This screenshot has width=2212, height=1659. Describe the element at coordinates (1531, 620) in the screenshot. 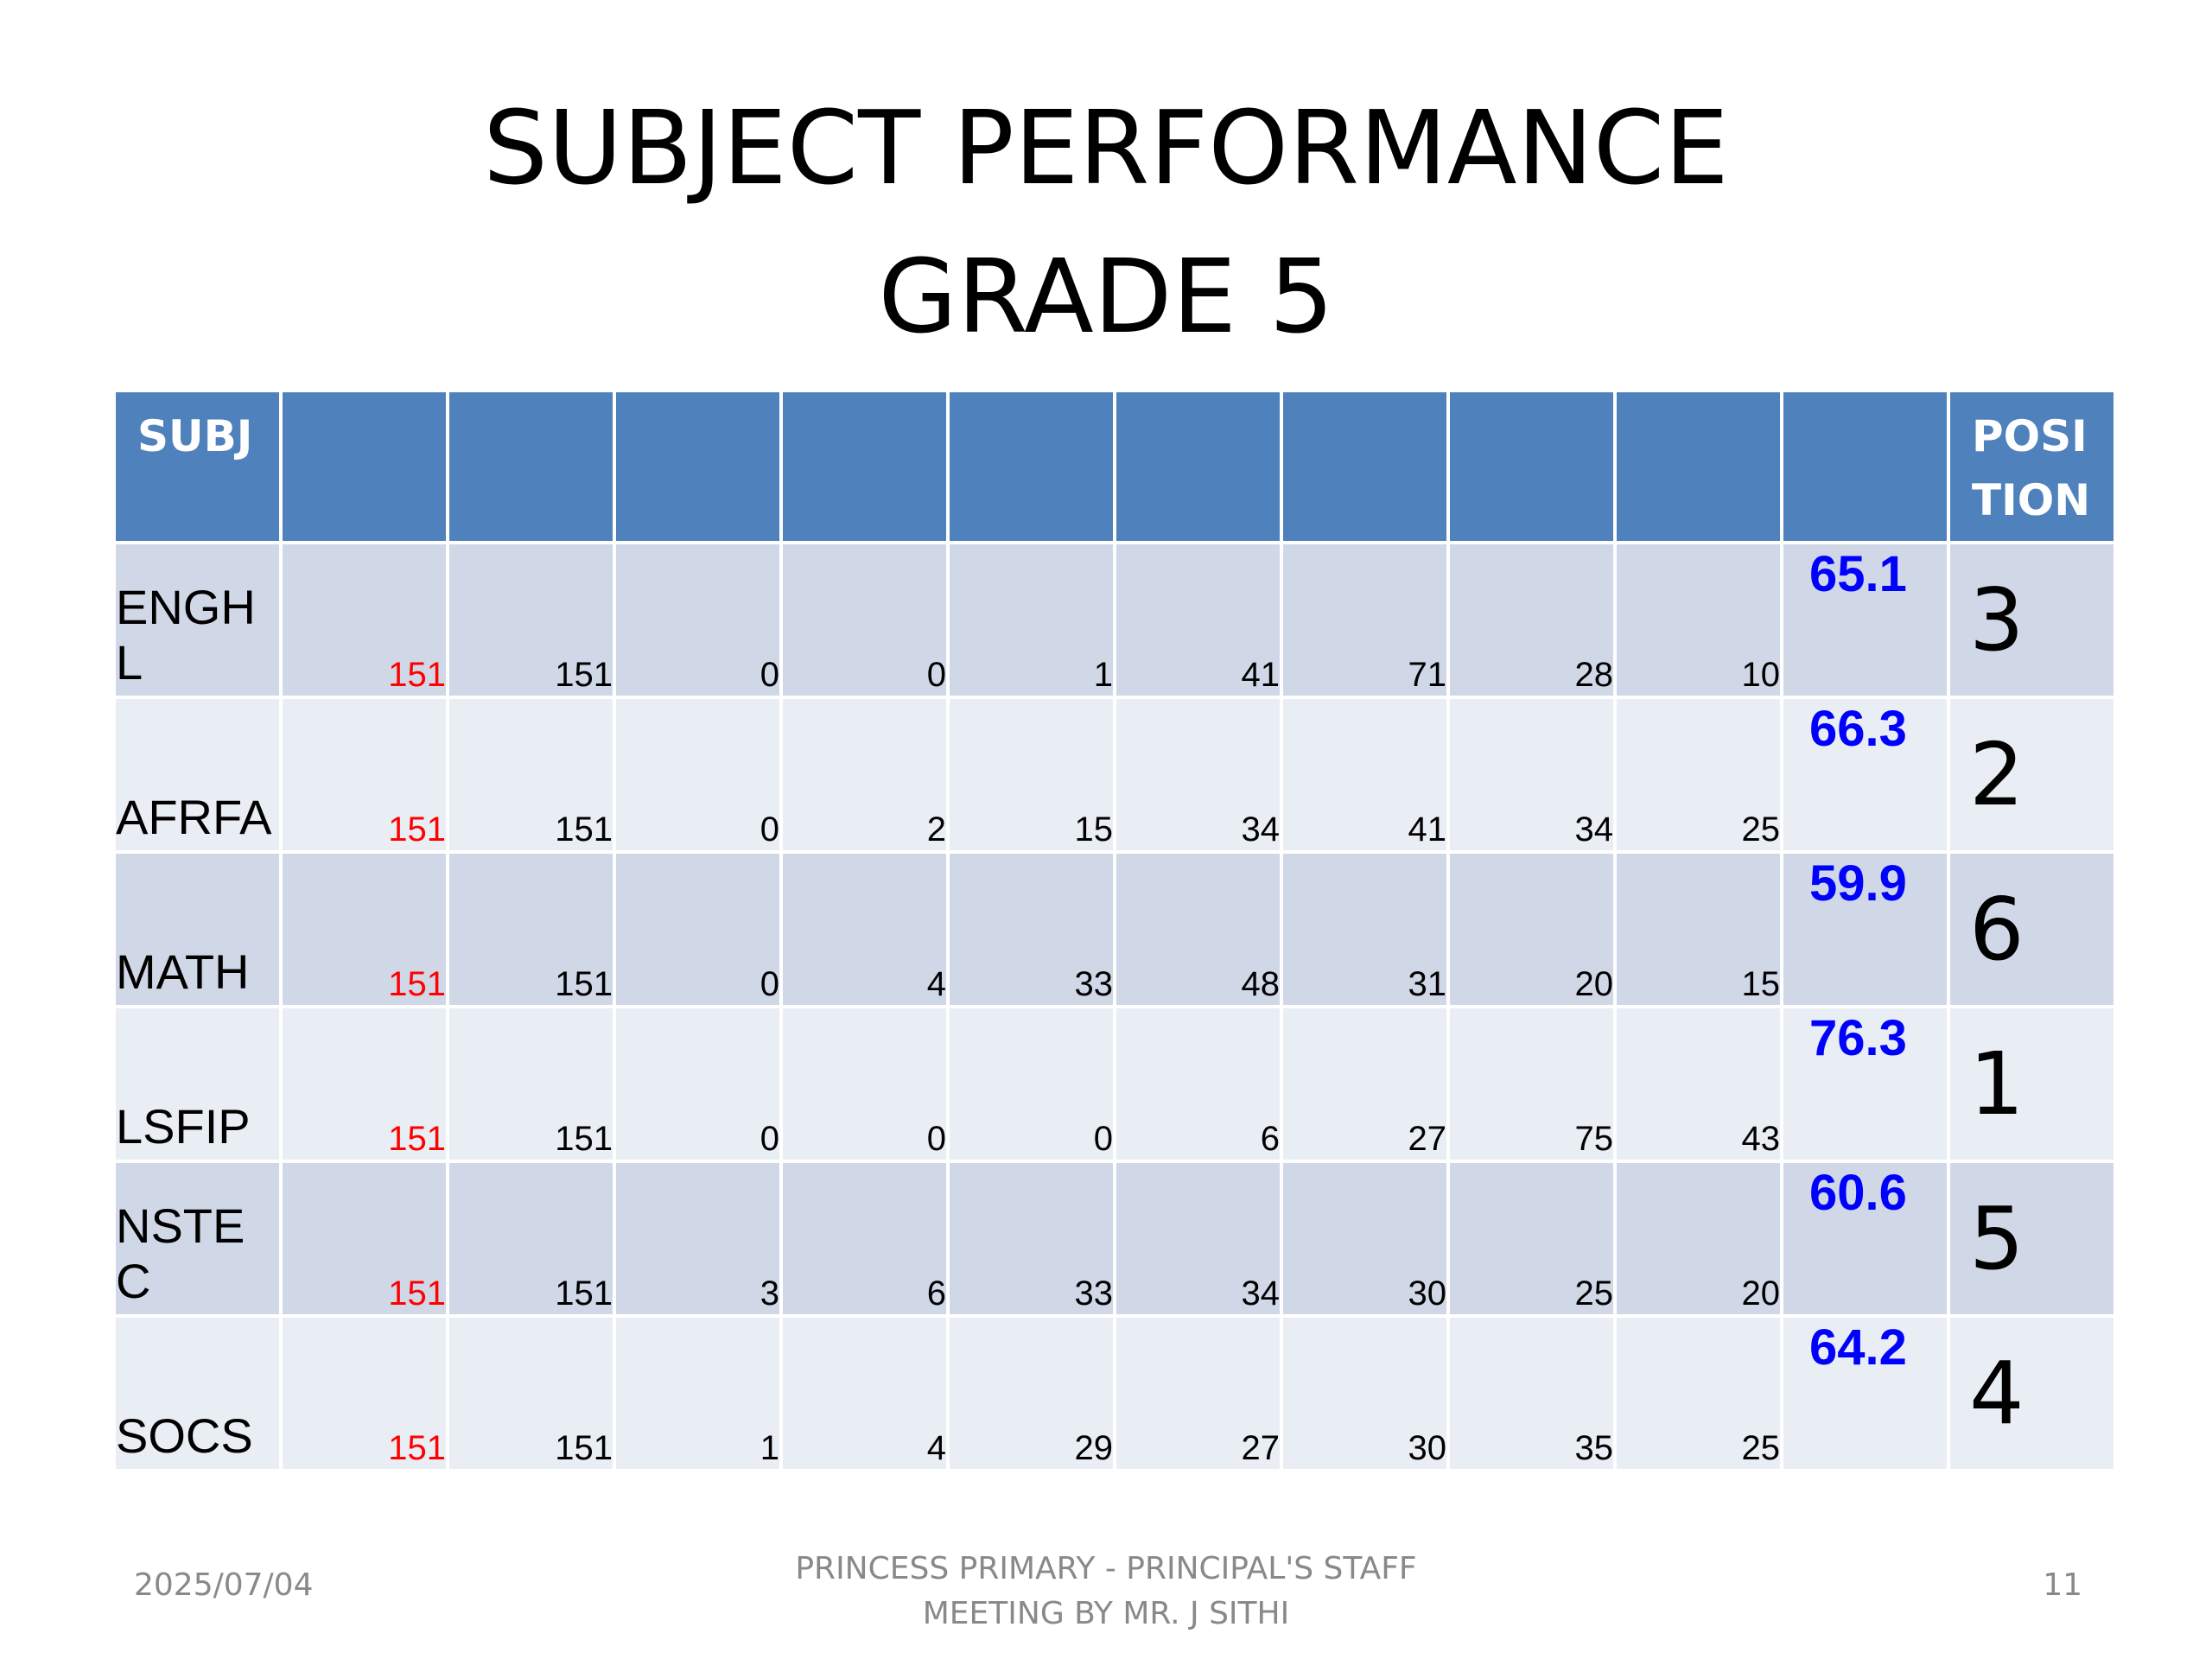

I see `count-value: 28` at that location.